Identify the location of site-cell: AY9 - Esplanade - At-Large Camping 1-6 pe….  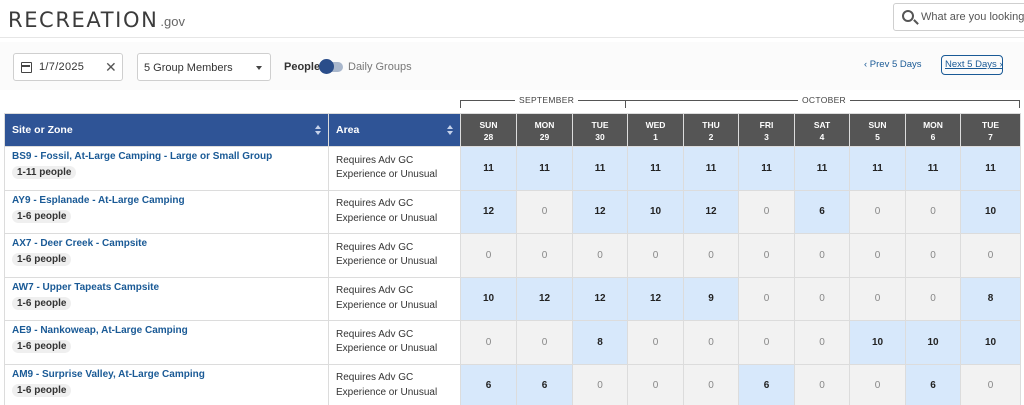
(166, 211).